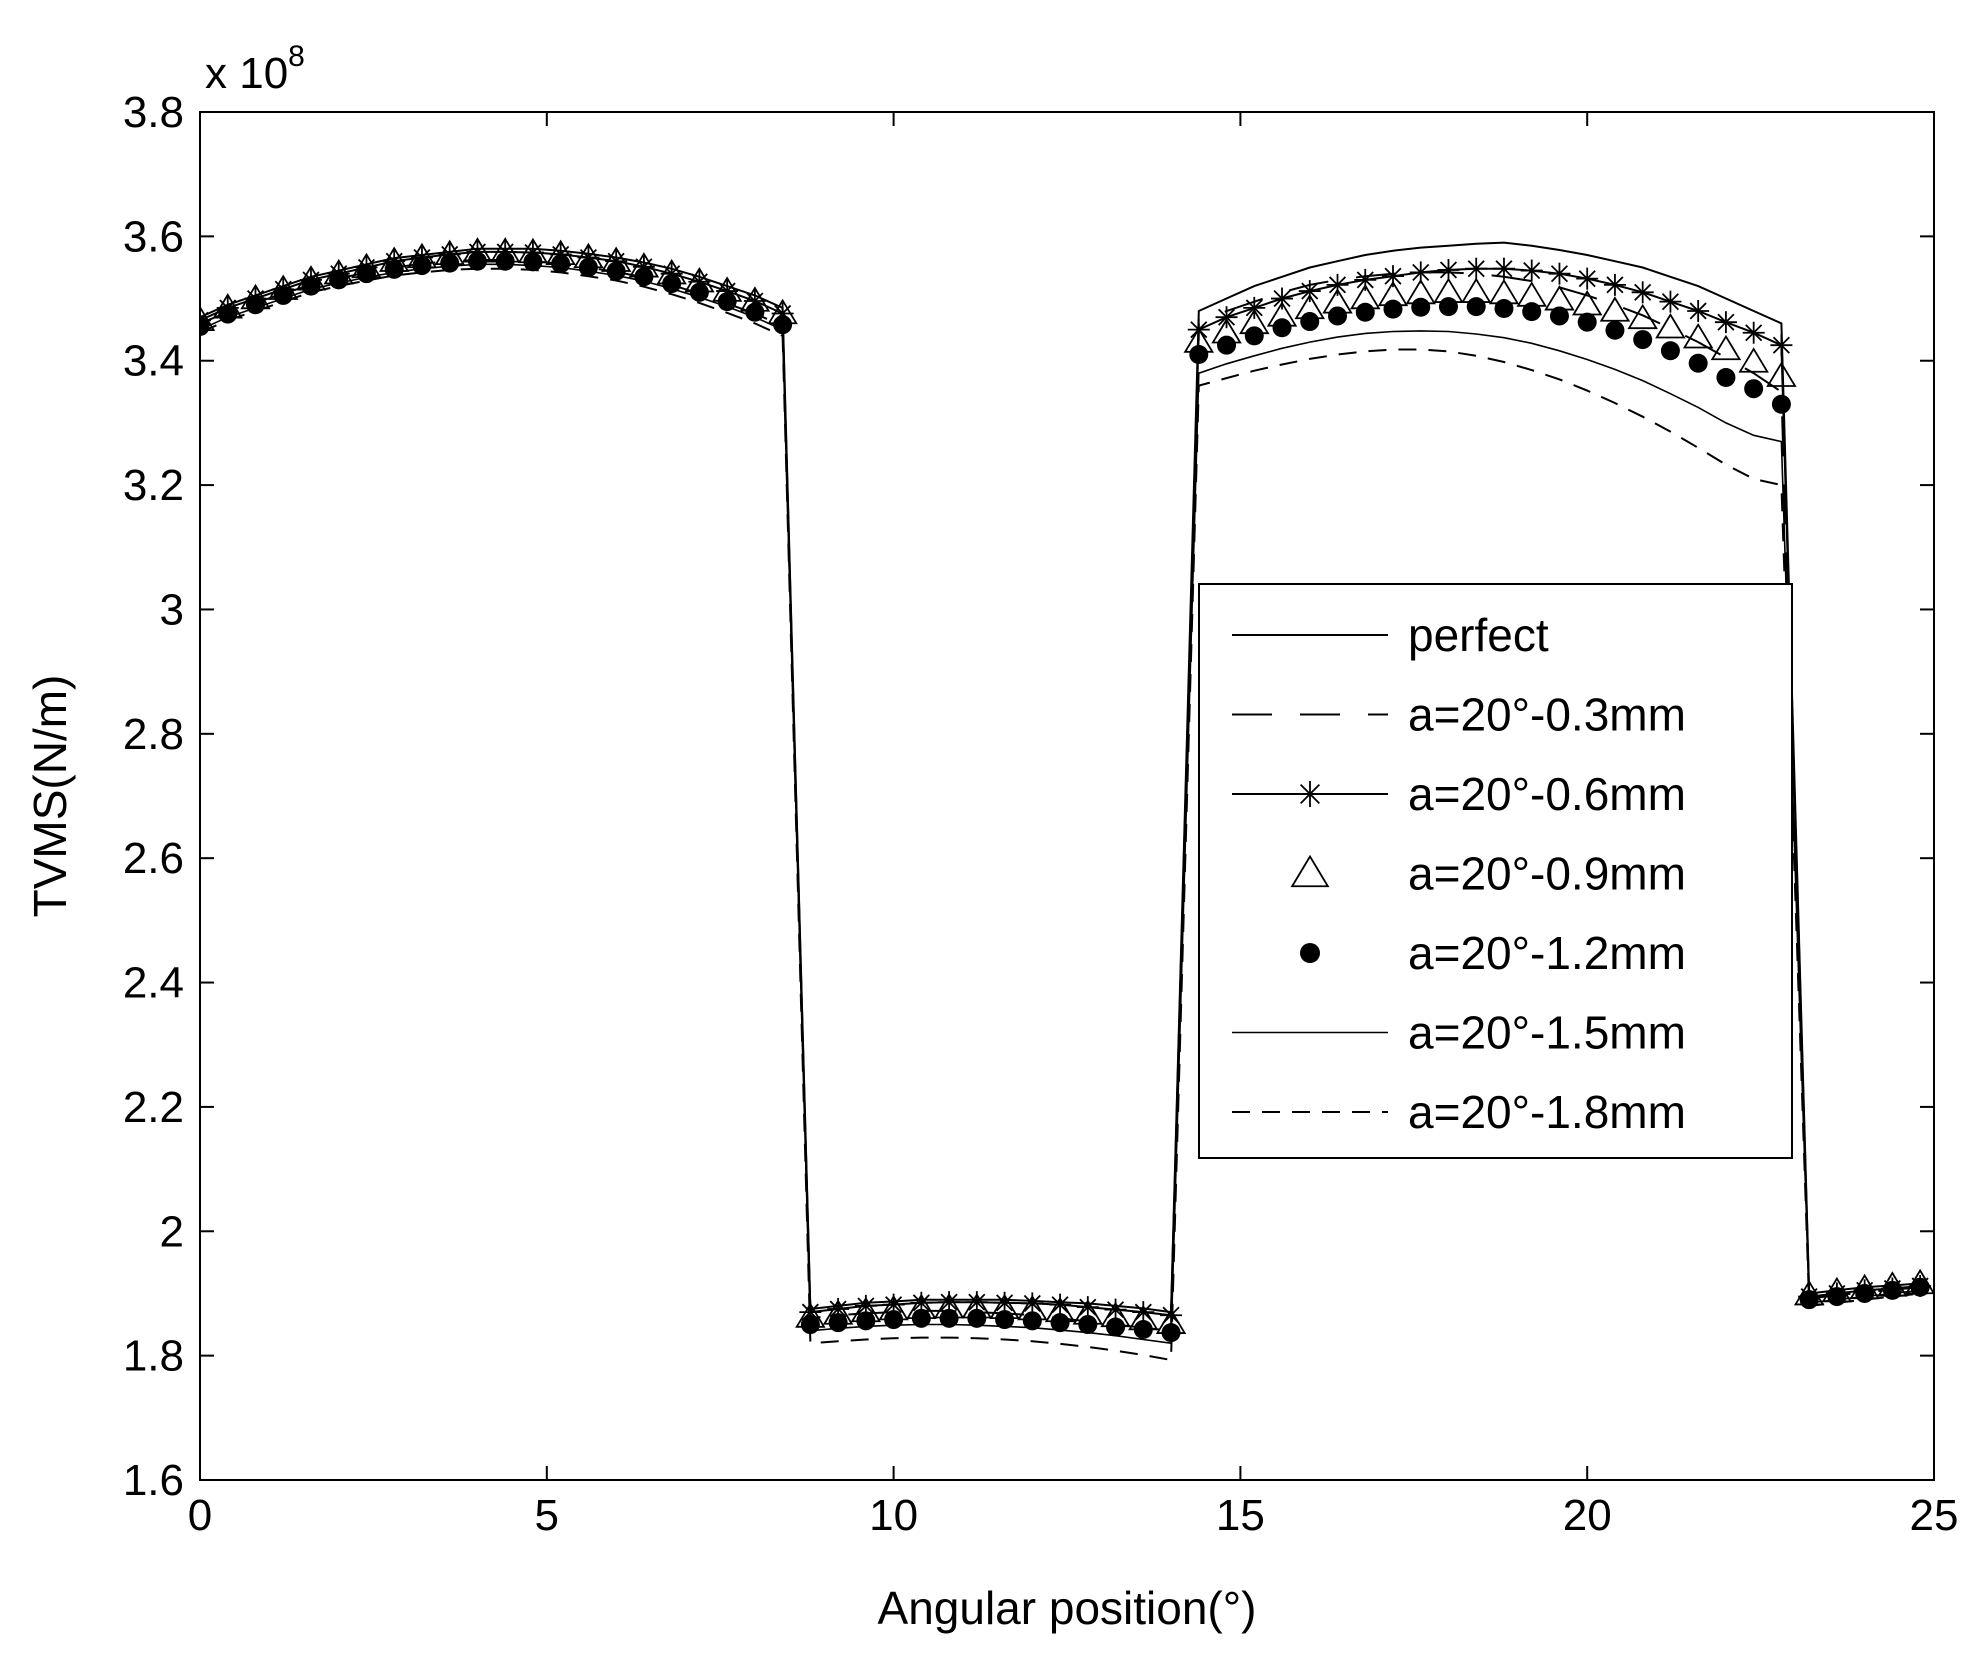 The image size is (1986, 1654). I want to click on legend-entry: perfect, so click(1390, 635).